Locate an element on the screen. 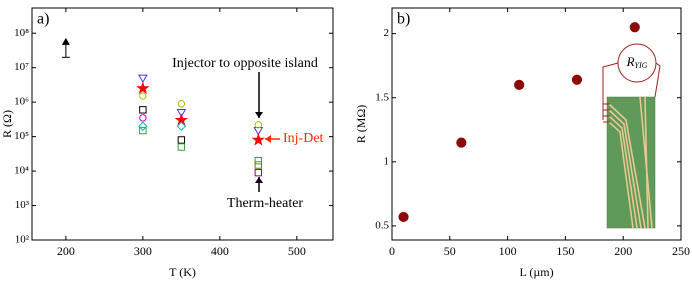  y-tick-label: 10² is located at coordinates (22, 240).